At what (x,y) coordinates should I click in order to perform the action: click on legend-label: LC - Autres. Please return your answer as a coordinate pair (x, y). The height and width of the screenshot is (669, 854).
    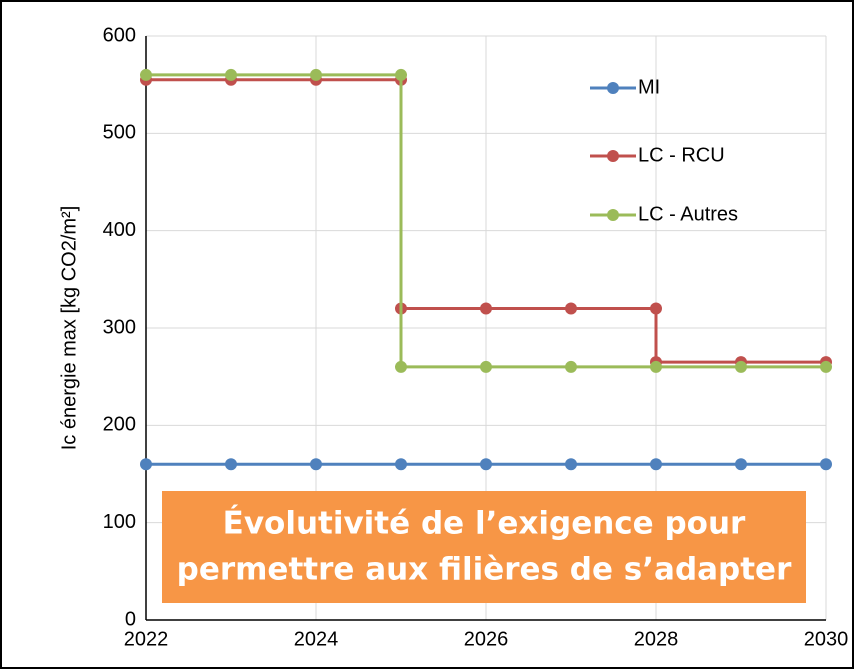
    Looking at the image, I should click on (688, 214).